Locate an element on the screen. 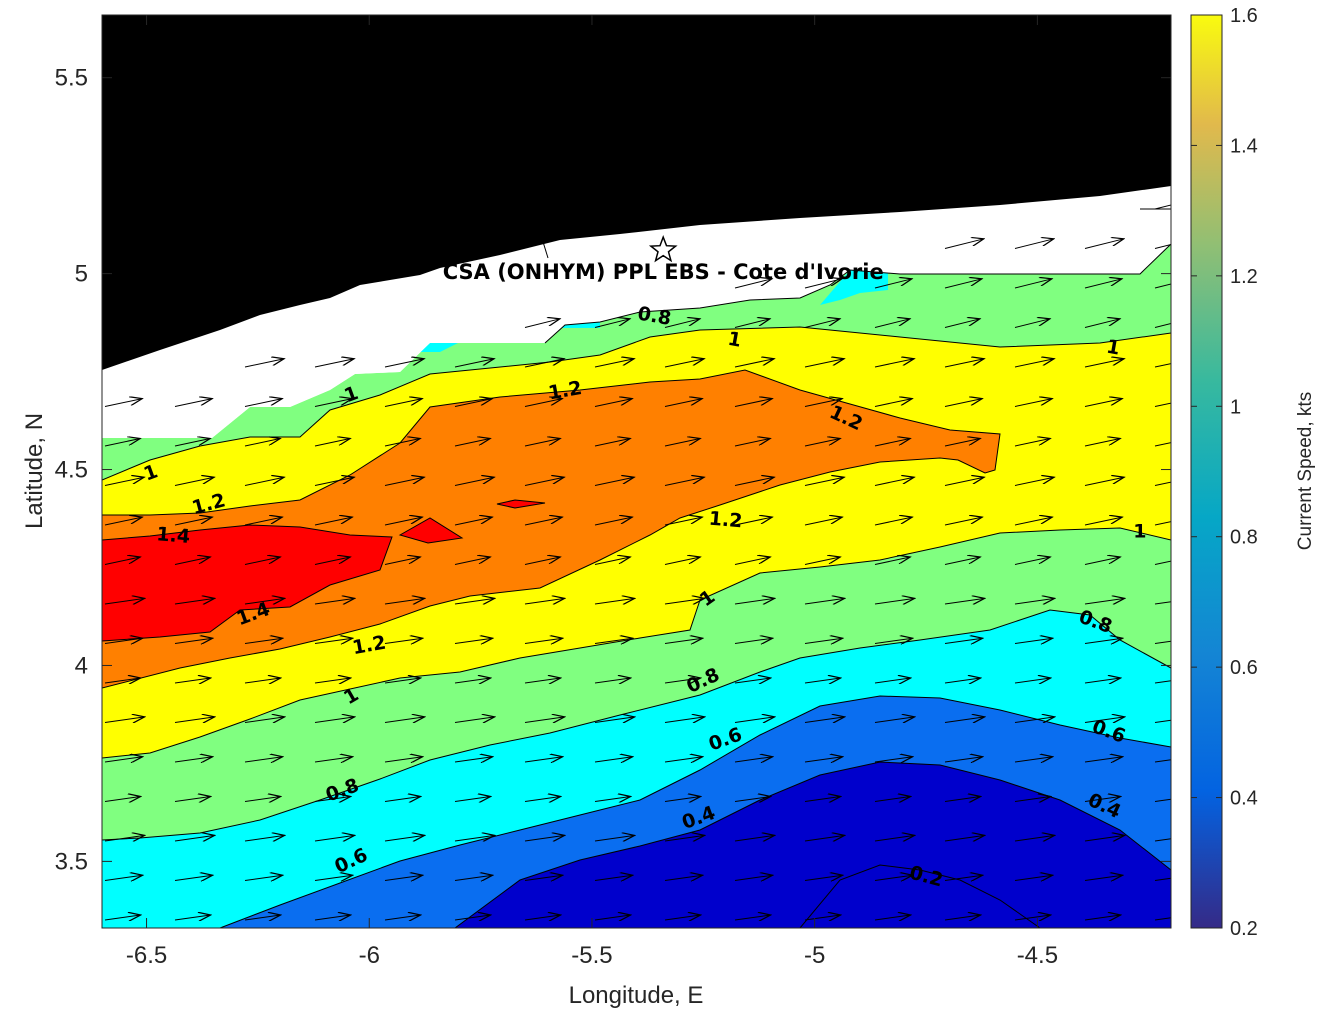 Image resolution: width=1325 pixels, height=1014 pixels. colorbar-tick-label: 1.6 is located at coordinates (1244, 16).